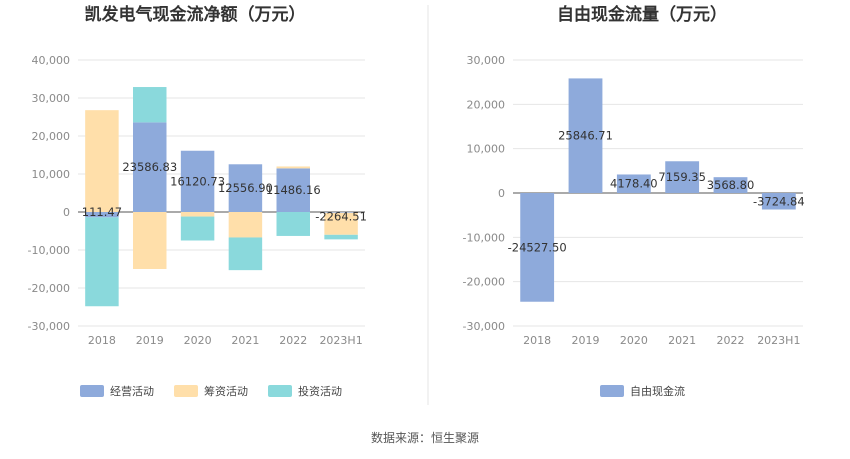 The image size is (850, 459). What do you see at coordinates (102, 262) in the screenshot?
I see `bar-投资活动-2018` at bounding box center [102, 262].